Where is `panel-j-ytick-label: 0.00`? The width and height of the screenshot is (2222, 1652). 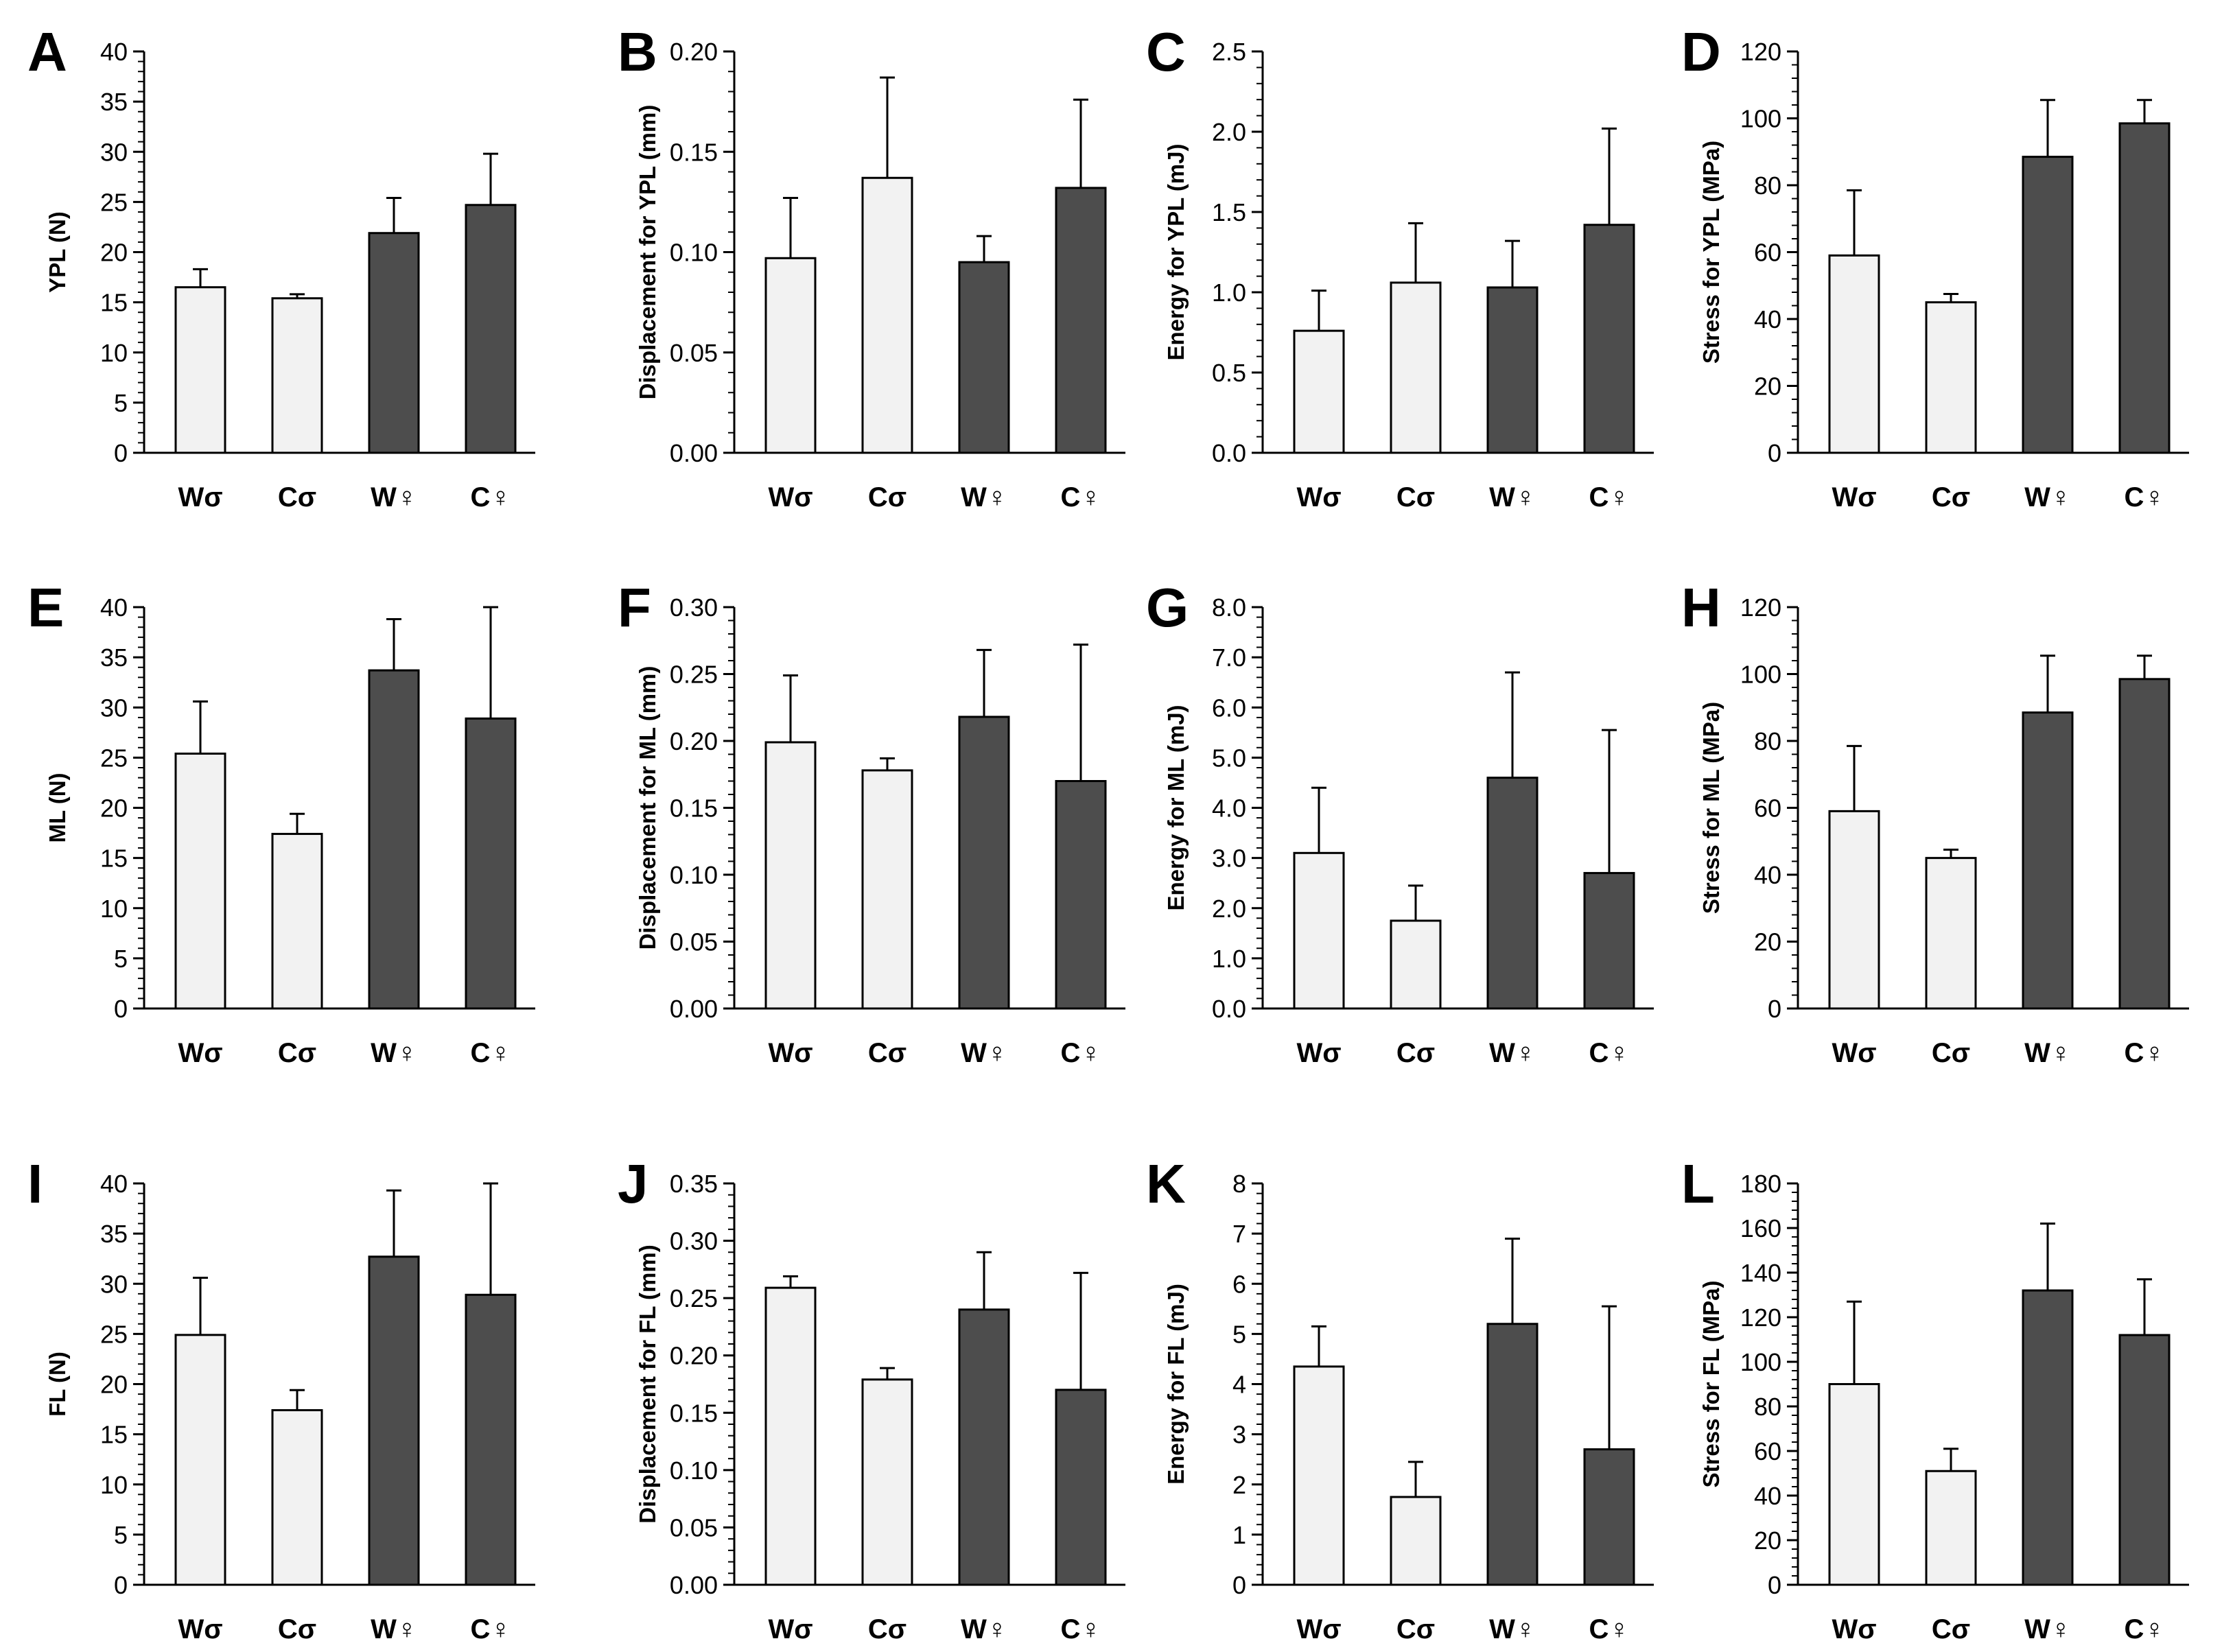
panel-j-ytick-label: 0.00 is located at coordinates (694, 1585).